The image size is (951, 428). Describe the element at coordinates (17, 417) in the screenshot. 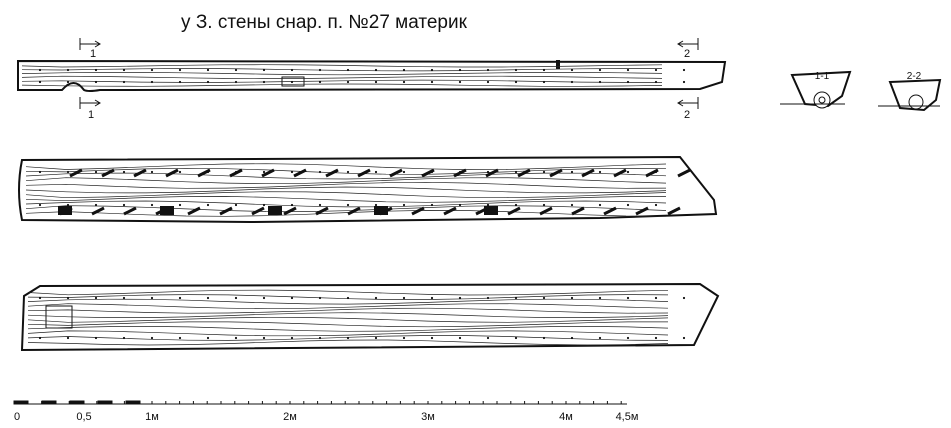

I see `scale-label: 0` at that location.